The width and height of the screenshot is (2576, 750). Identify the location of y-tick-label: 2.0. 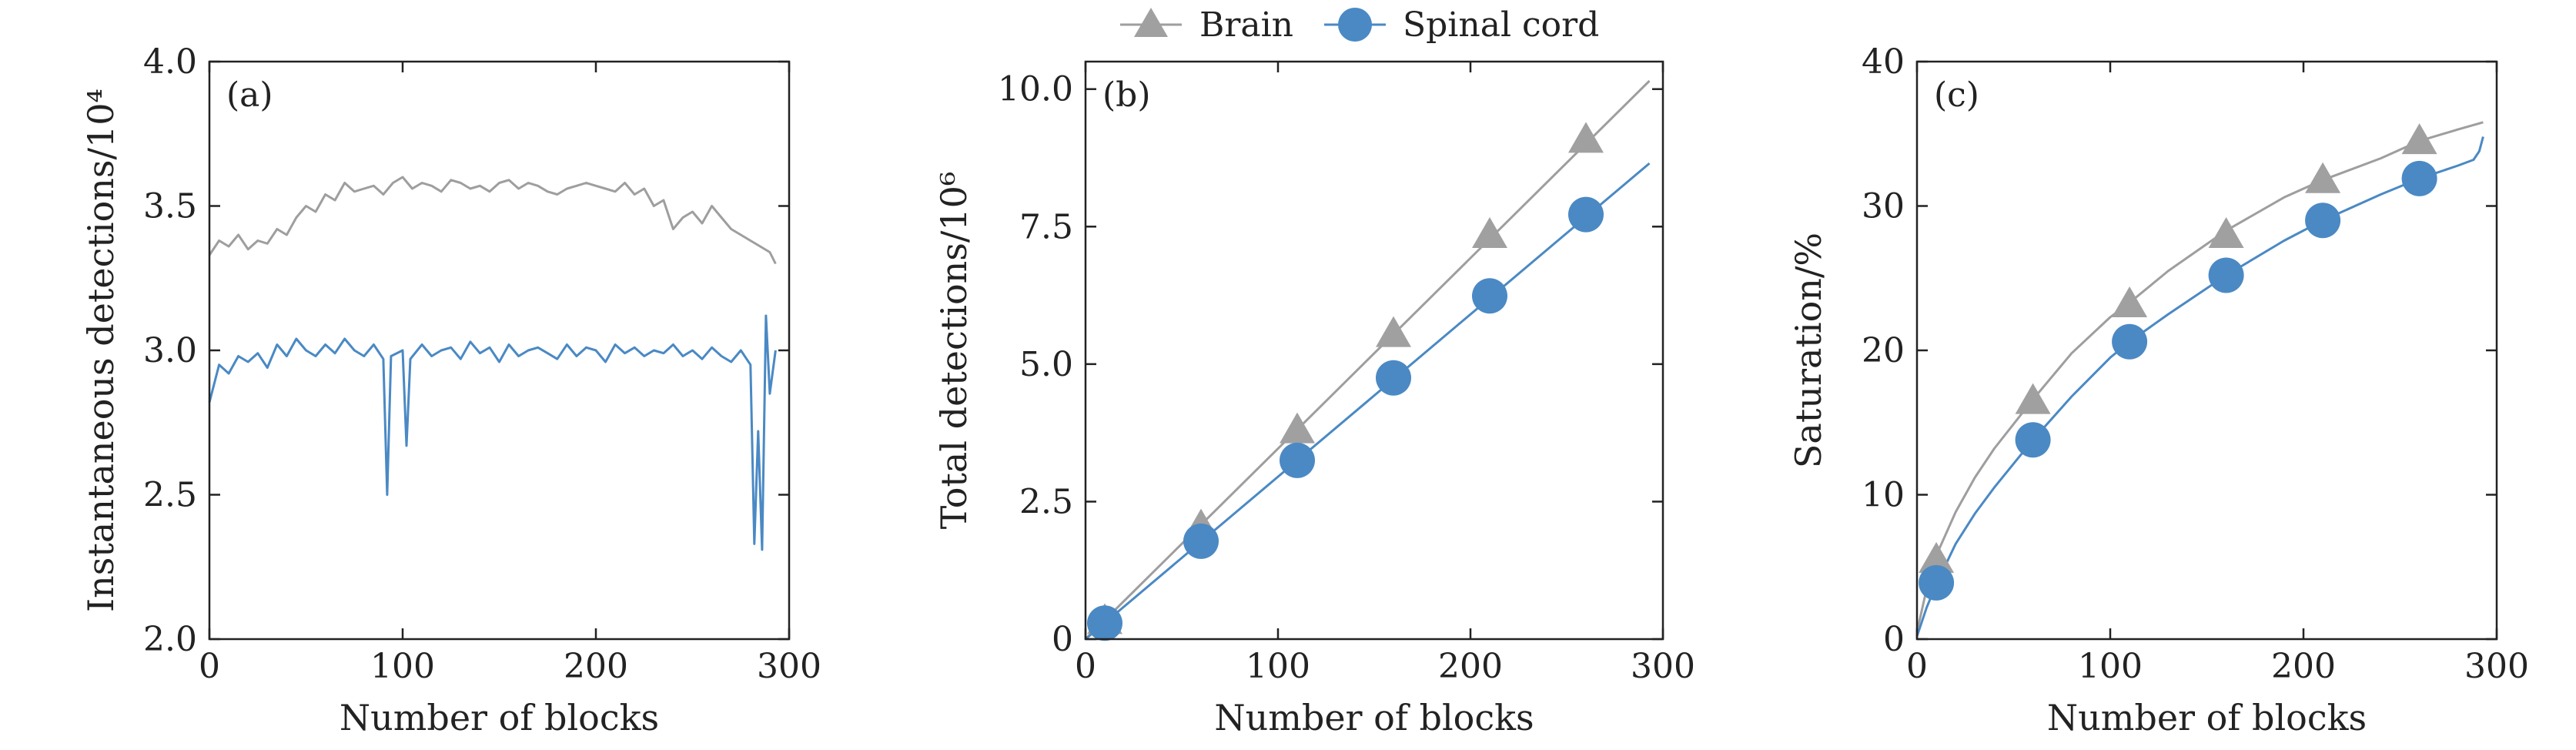
(170, 639).